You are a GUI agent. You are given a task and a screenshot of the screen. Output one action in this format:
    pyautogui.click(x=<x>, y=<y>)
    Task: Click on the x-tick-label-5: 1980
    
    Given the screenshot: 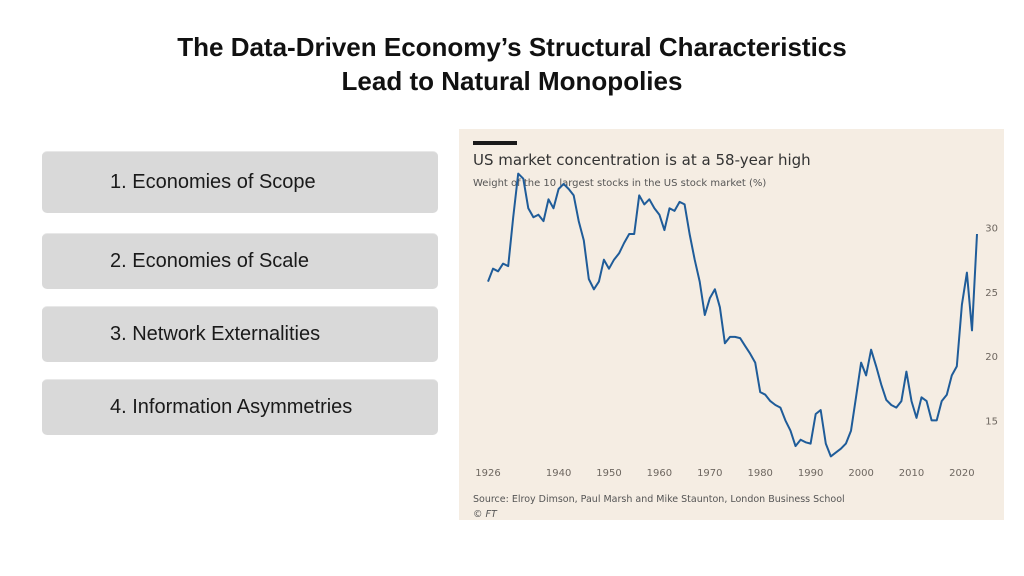 What is the action you would take?
    pyautogui.click(x=759, y=473)
    